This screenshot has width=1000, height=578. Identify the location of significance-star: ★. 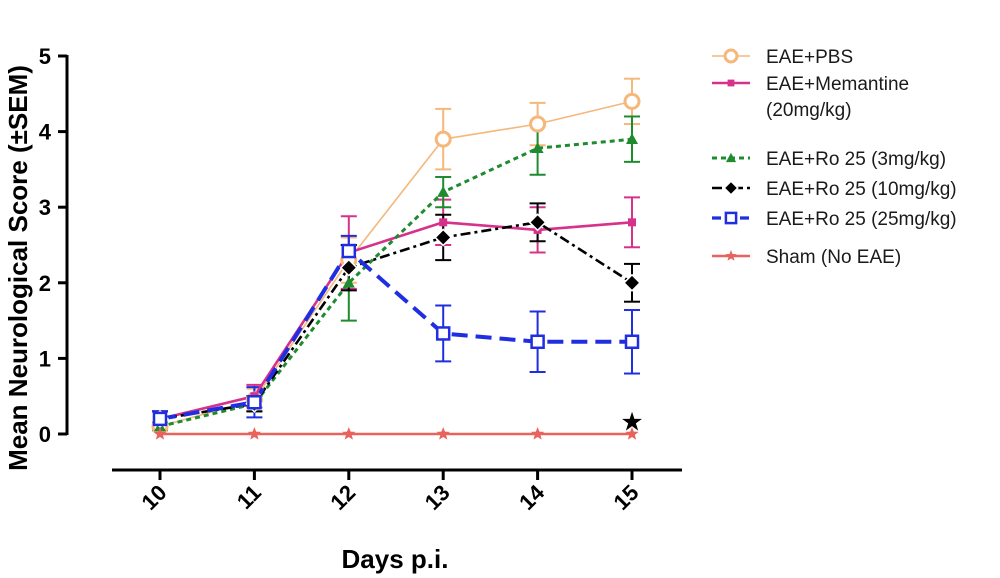
(631, 422).